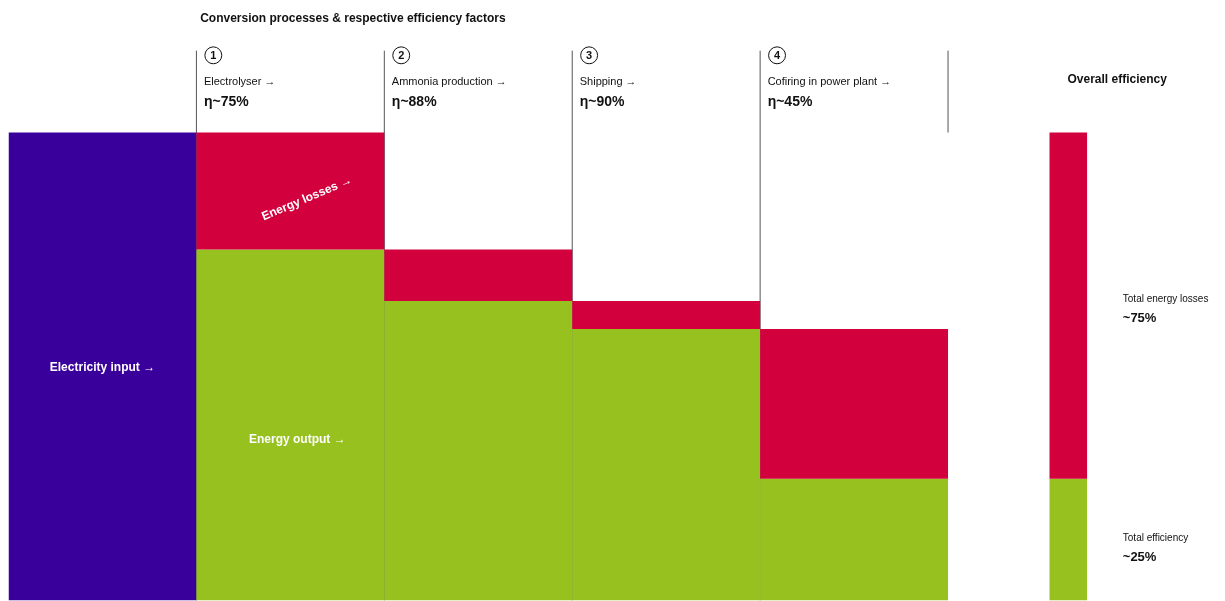 The image size is (1225, 601). What do you see at coordinates (353, 17) in the screenshot?
I see `chart-title: Conversion processes & respective efficiency factors` at bounding box center [353, 17].